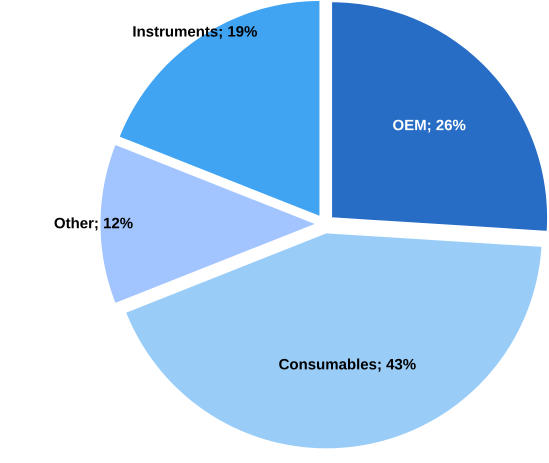 This screenshot has height=463, width=549. Describe the element at coordinates (397, 365) in the screenshot. I see `data-label: ; 43%` at that location.